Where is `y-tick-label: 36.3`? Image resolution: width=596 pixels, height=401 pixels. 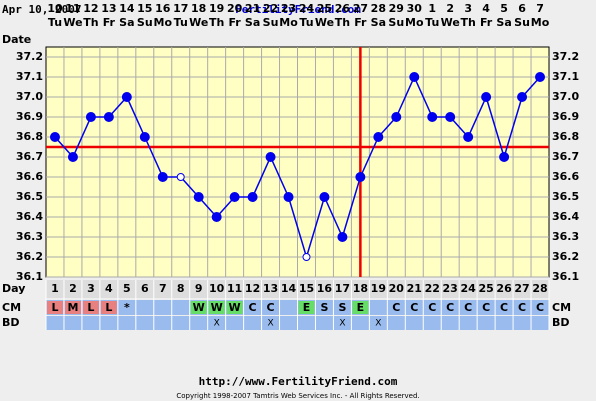
y-tick-label: 36.3 is located at coordinates (29, 236).